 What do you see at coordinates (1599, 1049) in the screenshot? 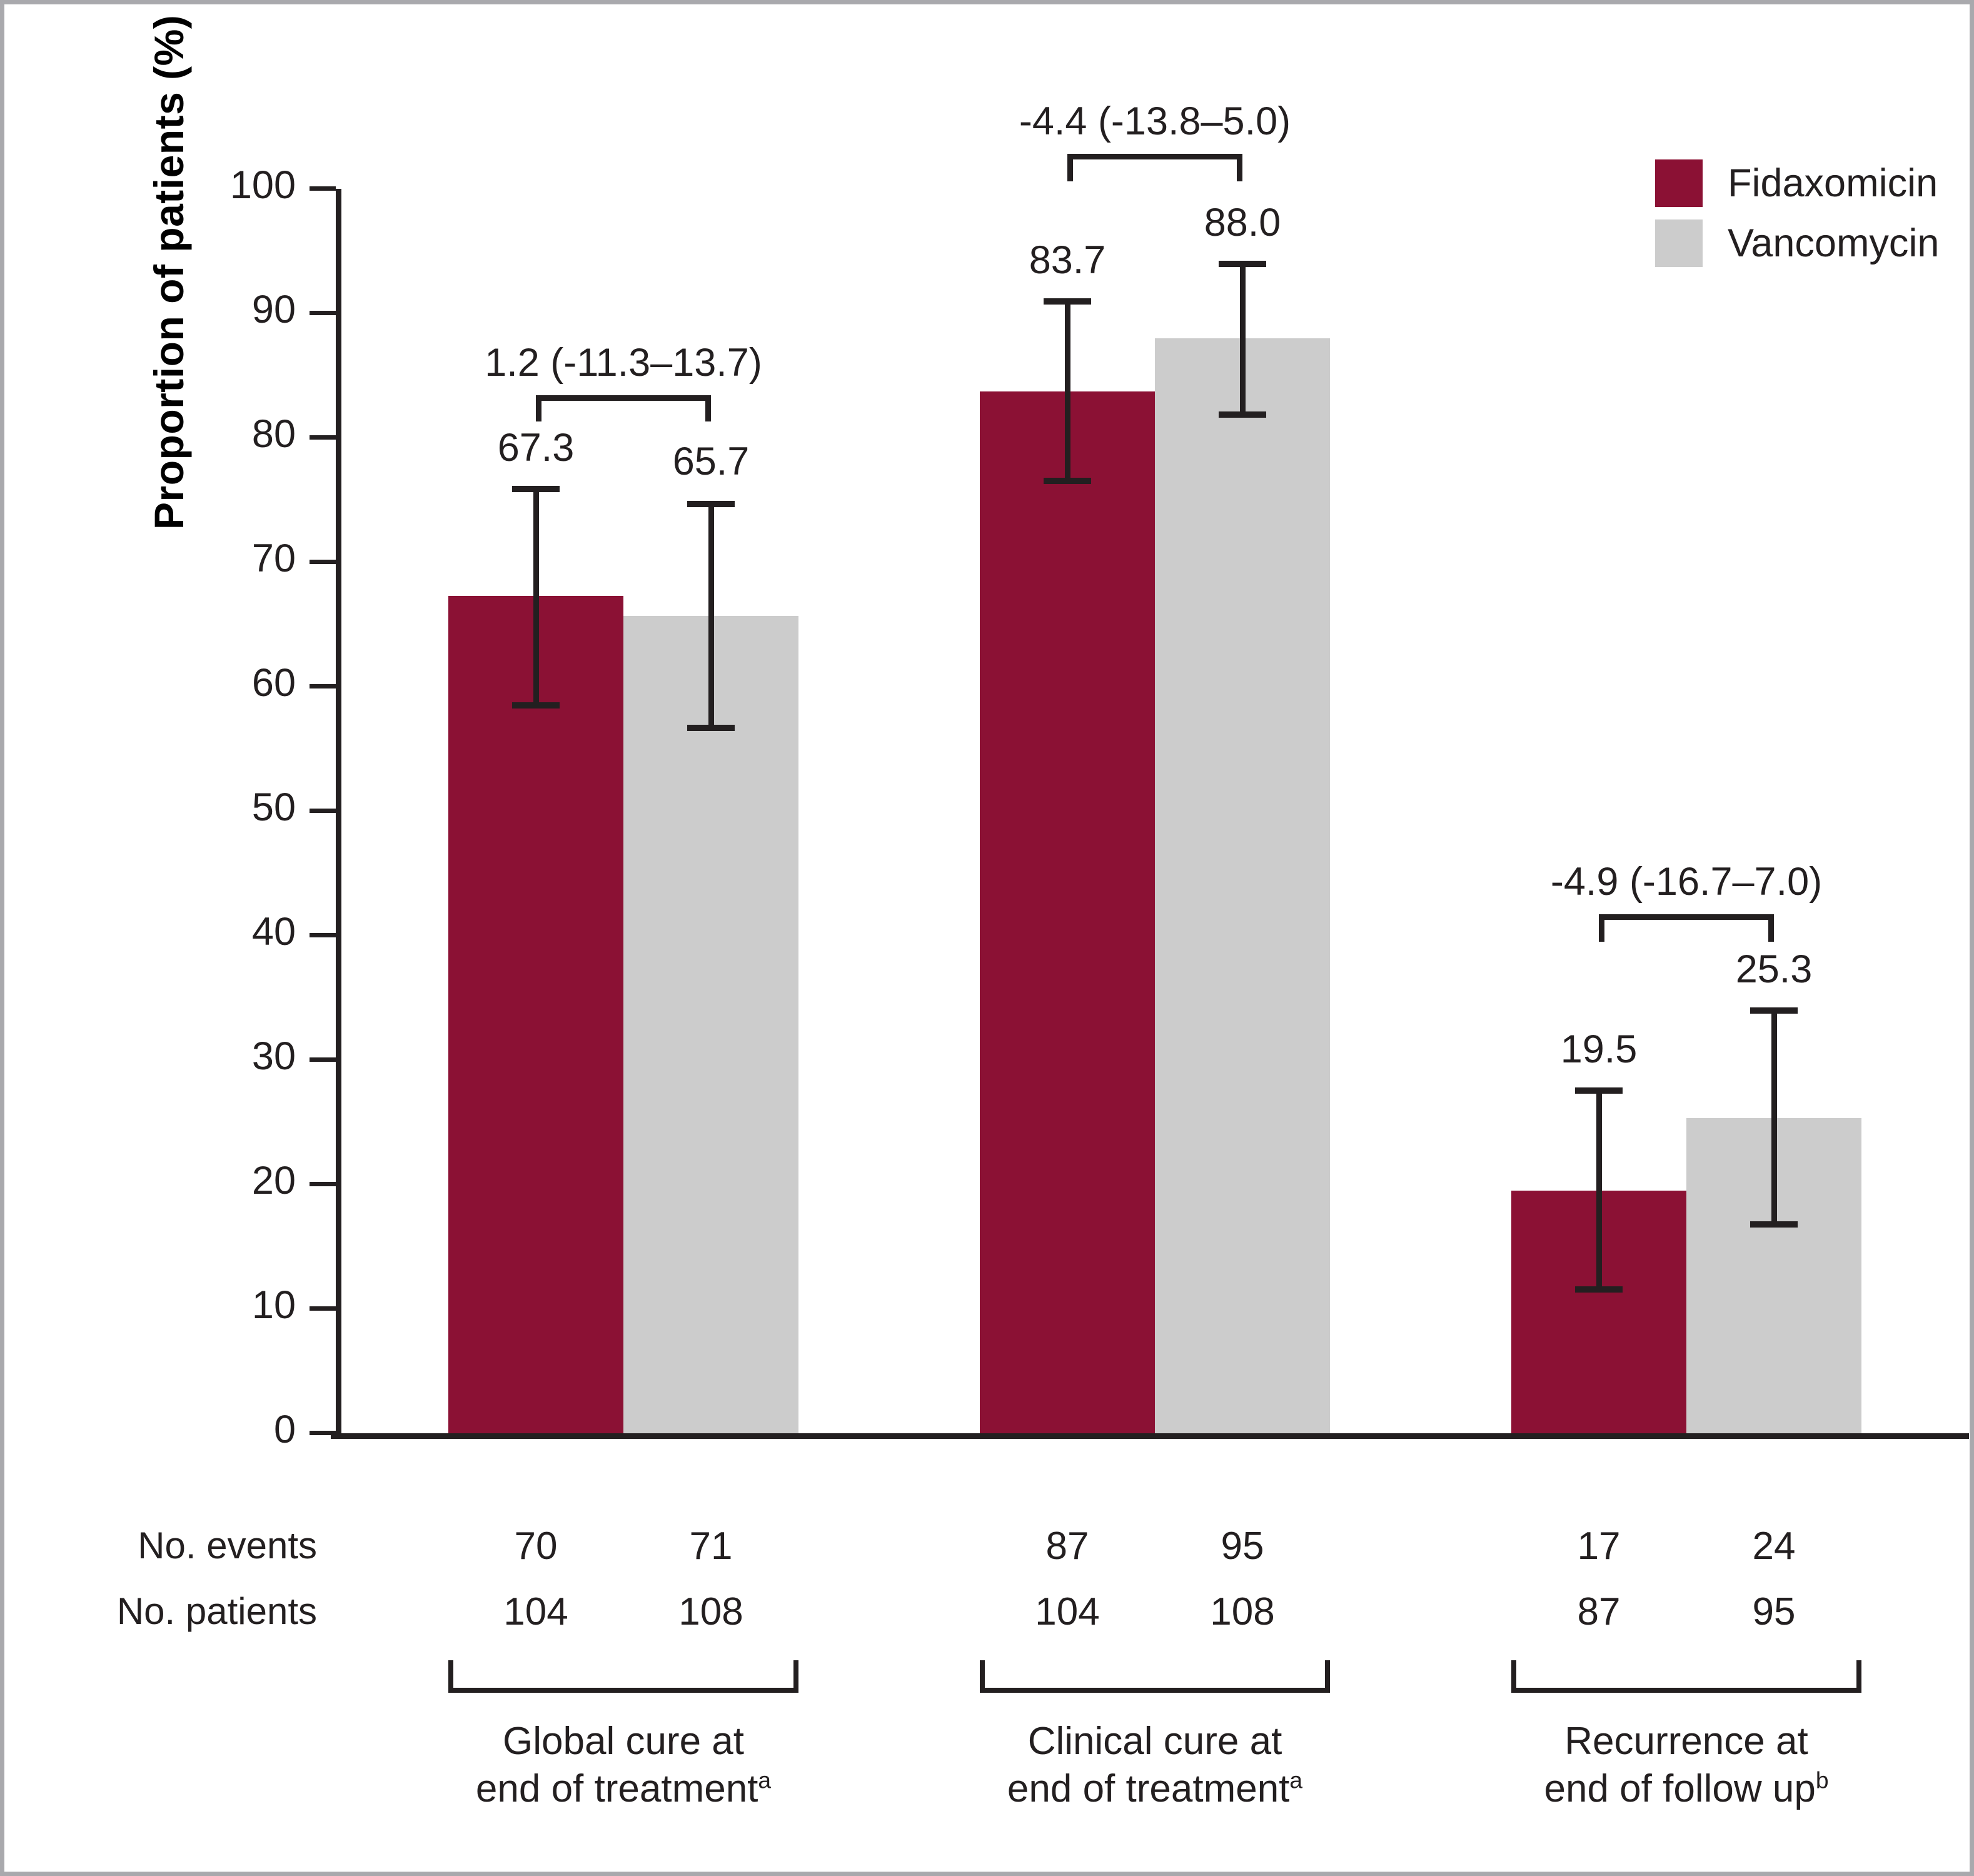
I see `bar-value-recurrence-fidaxomicin: 19.5` at bounding box center [1599, 1049].